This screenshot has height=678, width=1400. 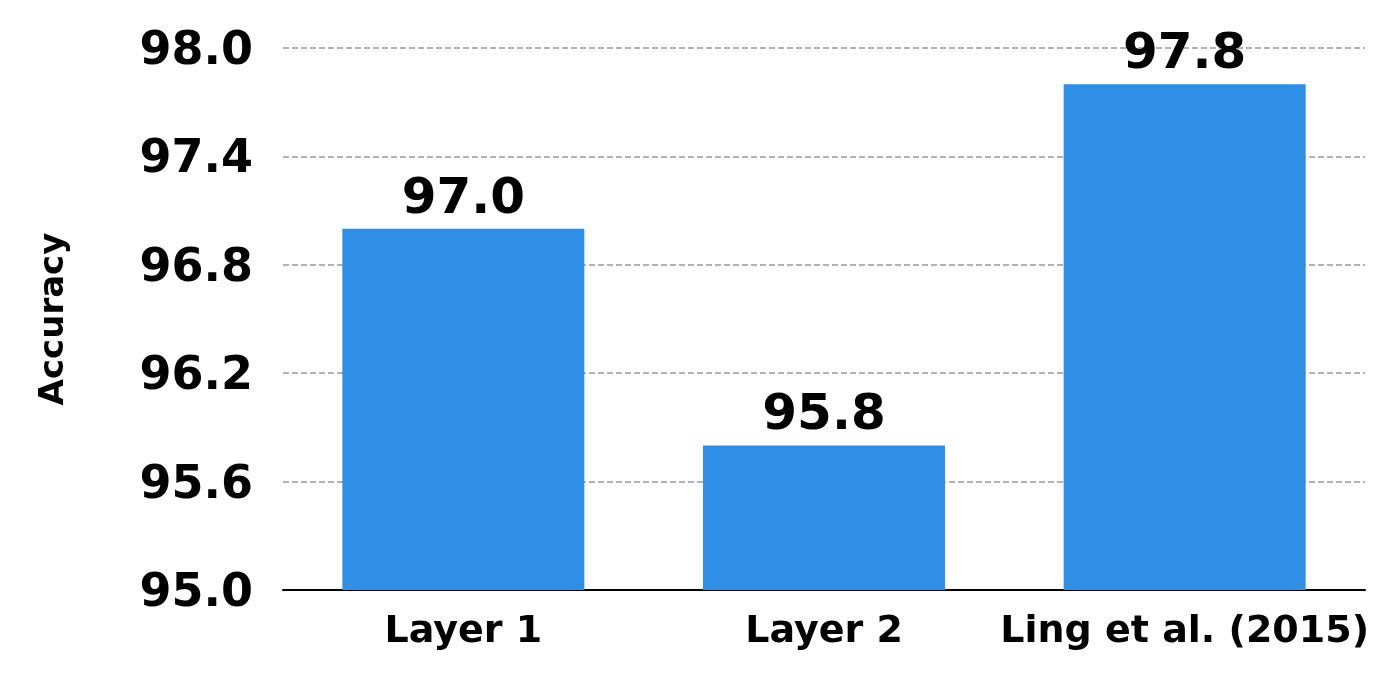 What do you see at coordinates (1184, 51) in the screenshot?
I see `data-label: 97.8` at bounding box center [1184, 51].